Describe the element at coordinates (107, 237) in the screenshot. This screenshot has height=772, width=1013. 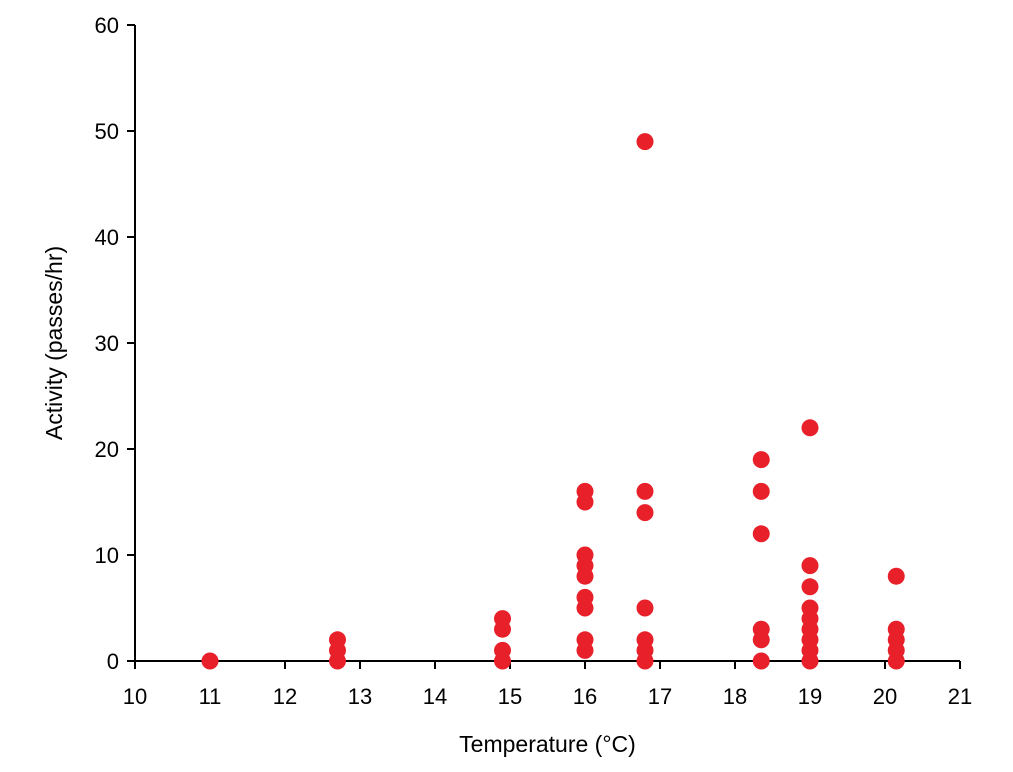
I see `y-tick-label: 40` at that location.